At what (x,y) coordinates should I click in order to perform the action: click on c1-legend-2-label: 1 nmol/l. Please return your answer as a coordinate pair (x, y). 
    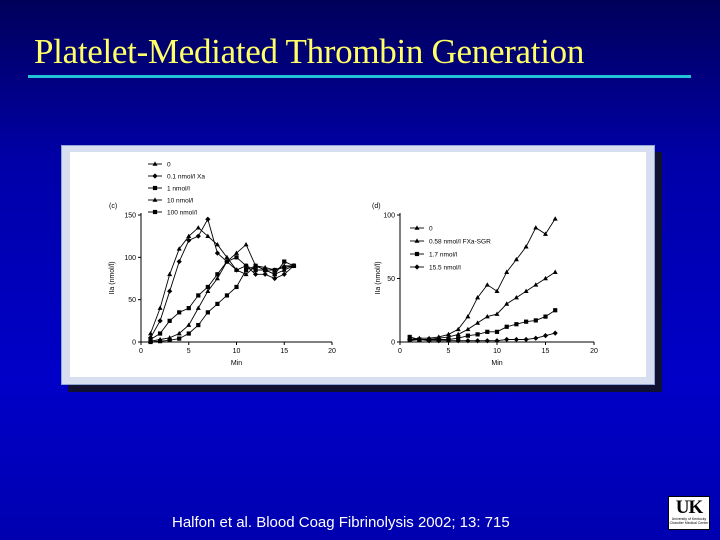
    Looking at the image, I should click on (178, 189).